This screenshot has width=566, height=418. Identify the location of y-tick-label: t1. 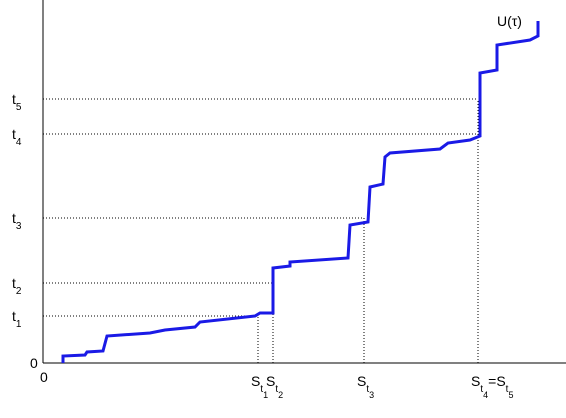
(17, 319).